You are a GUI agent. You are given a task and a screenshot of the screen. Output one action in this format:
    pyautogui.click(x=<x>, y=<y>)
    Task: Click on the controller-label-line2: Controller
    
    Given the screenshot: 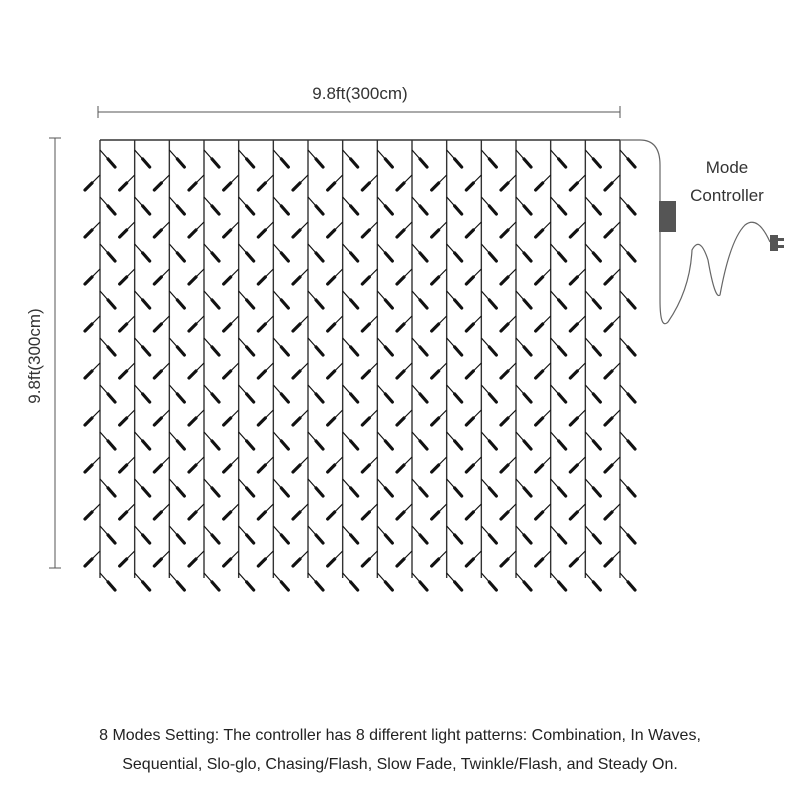 What is the action you would take?
    pyautogui.click(x=727, y=195)
    